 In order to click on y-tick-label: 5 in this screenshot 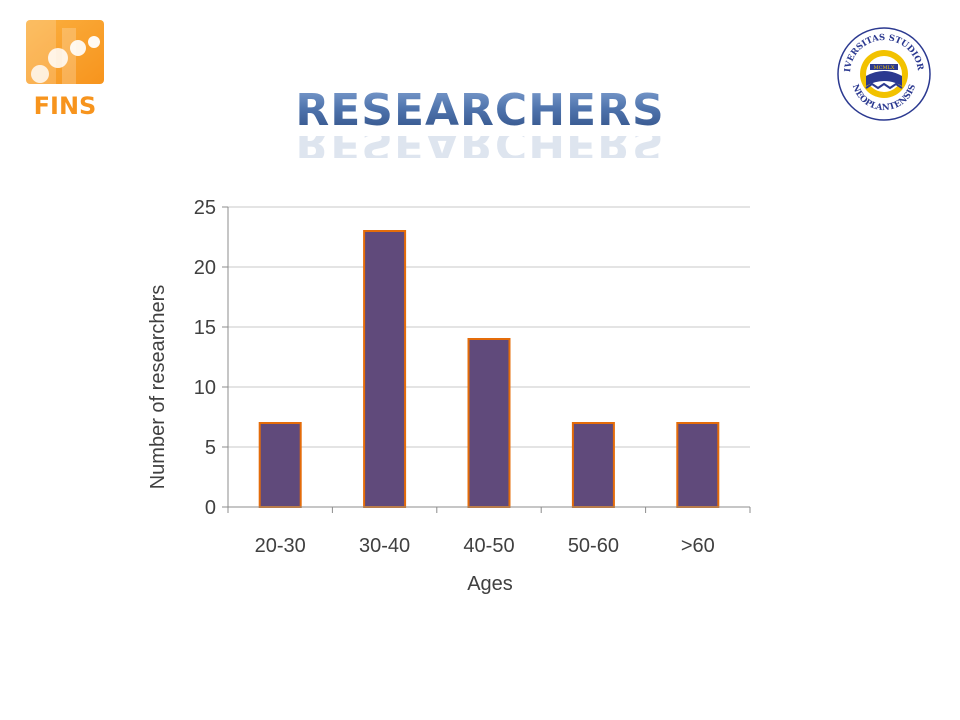, I will do `click(210, 448)`.